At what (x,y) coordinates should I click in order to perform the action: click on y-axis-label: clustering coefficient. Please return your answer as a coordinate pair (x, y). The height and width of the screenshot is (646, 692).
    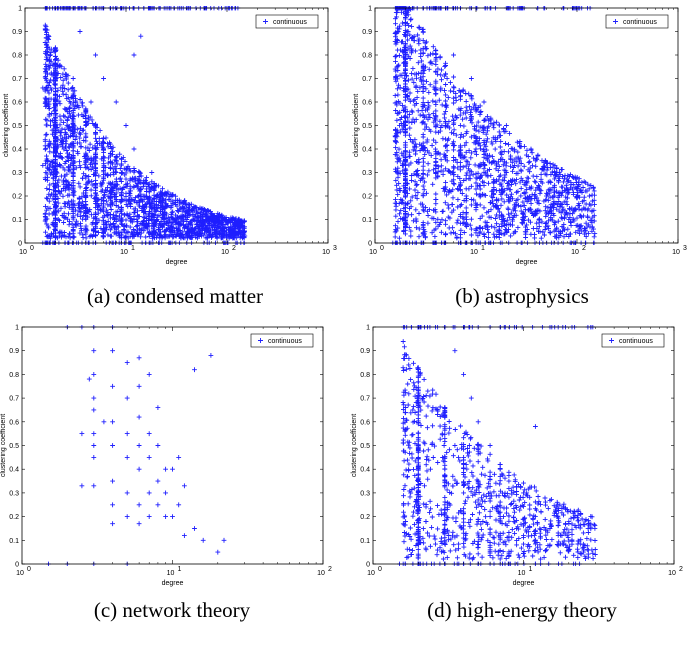
    Looking at the image, I should click on (3, 445).